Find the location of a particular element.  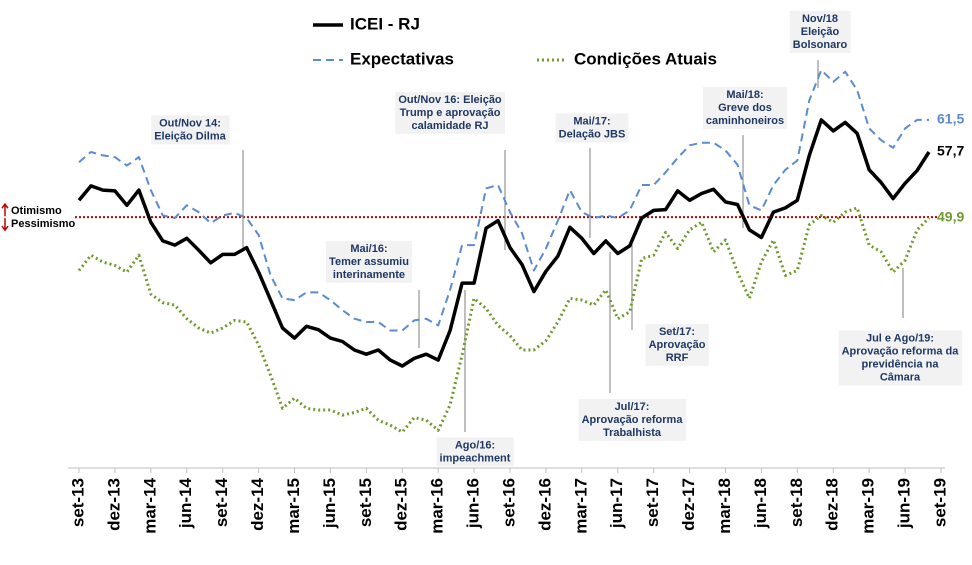

x-tick-label: set-16 is located at coordinates (508, 502).